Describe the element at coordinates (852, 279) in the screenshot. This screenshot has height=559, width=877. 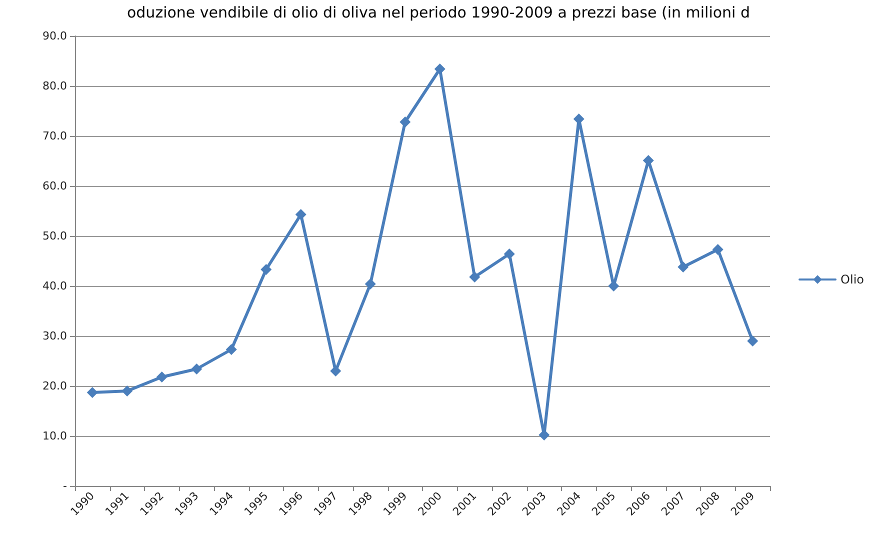
I see `legend-label: Olio` at that location.